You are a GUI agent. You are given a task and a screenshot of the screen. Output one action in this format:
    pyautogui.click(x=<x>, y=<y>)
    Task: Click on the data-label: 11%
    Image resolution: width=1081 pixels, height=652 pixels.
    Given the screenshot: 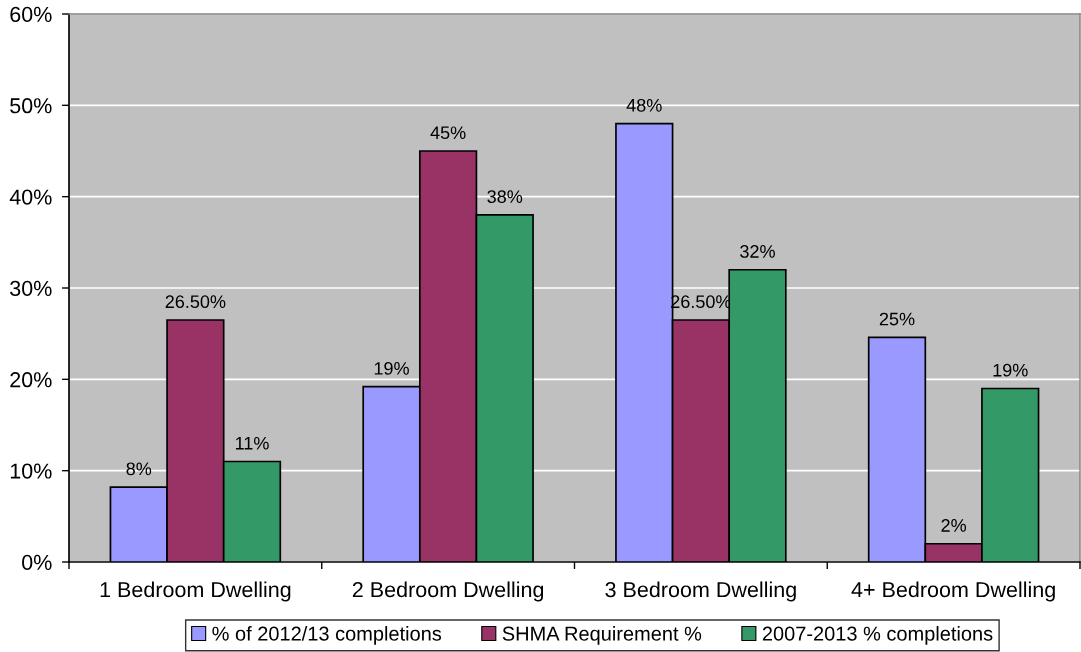 What is the action you would take?
    pyautogui.click(x=252, y=443)
    